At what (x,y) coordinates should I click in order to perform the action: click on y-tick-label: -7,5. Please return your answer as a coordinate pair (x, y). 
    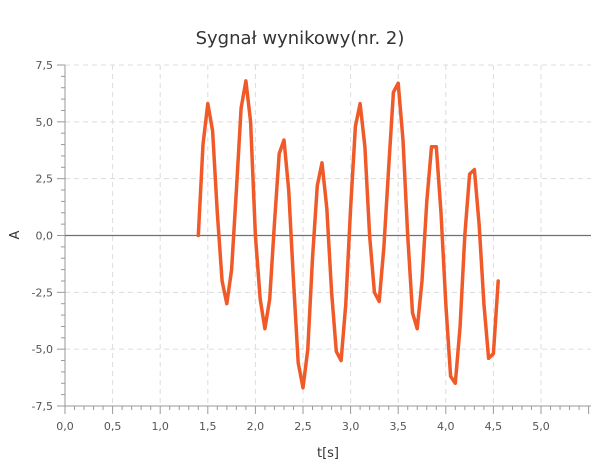
    Looking at the image, I should click on (42, 406).